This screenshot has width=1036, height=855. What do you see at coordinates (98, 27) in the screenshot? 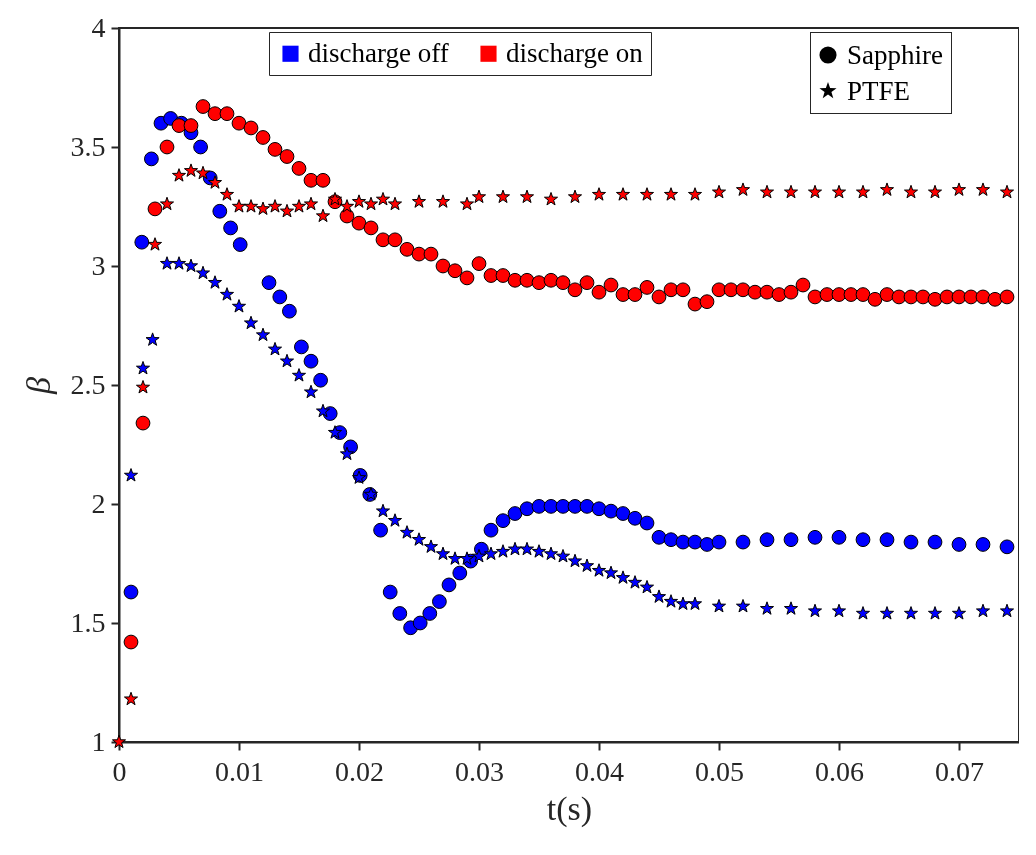
I see `y-tick-label: 4` at bounding box center [98, 27].